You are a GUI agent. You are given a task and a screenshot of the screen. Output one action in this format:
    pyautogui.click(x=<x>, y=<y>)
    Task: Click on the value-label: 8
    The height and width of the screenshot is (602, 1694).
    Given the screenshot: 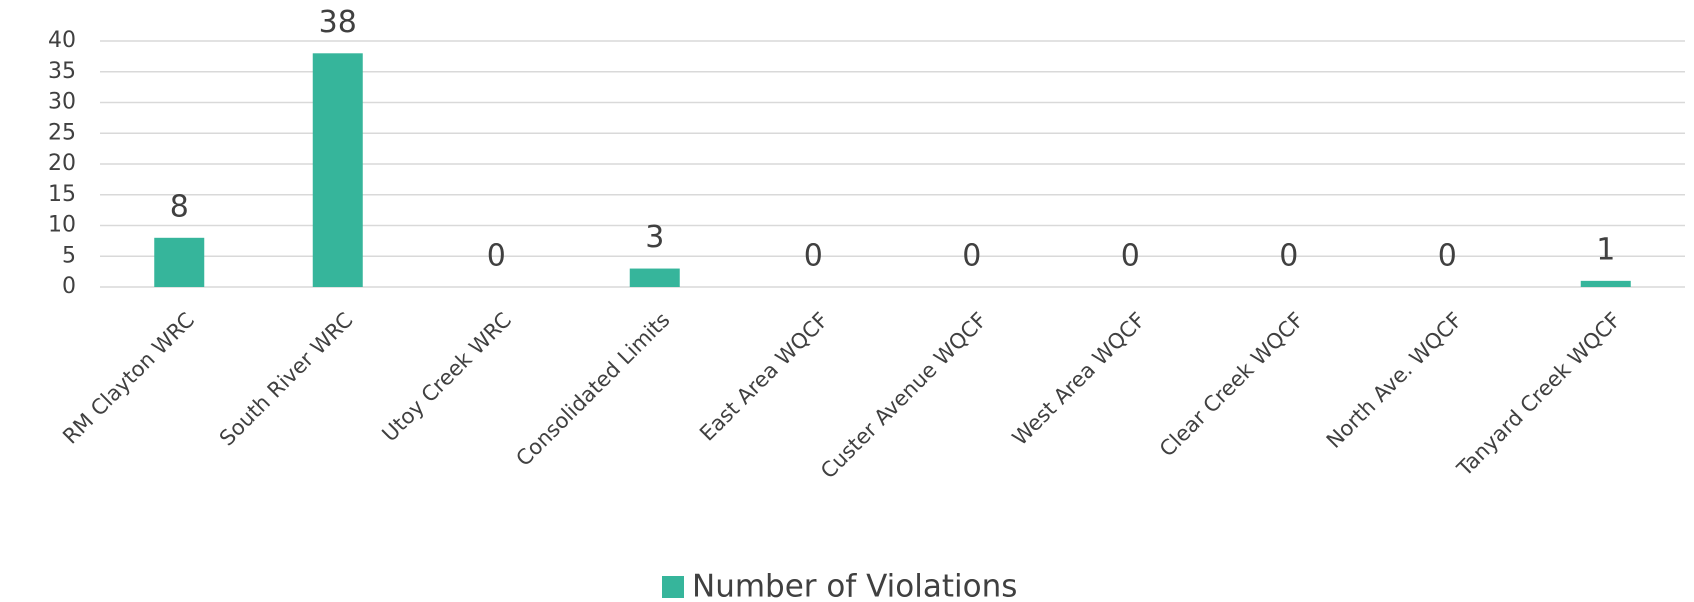 What is the action you would take?
    pyautogui.click(x=179, y=206)
    